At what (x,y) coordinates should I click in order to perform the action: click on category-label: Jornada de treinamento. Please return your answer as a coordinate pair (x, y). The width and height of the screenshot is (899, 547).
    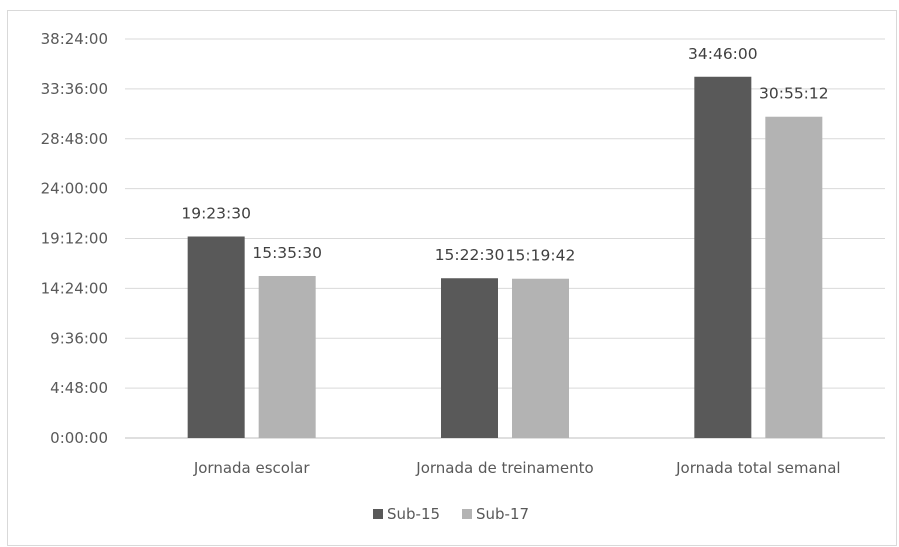
    Looking at the image, I should click on (504, 468).